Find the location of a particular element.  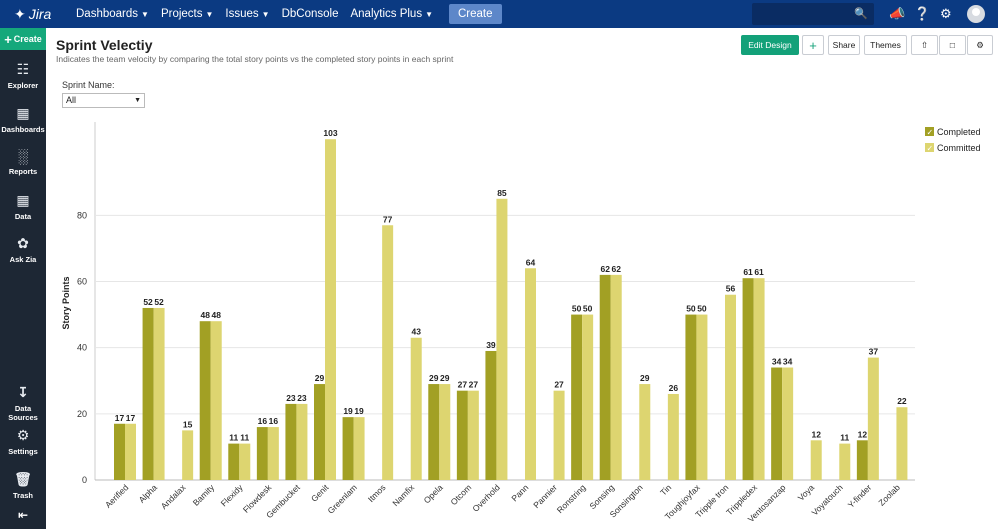

nav-dbconsole-label: DbConsole is located at coordinates (310, 14).